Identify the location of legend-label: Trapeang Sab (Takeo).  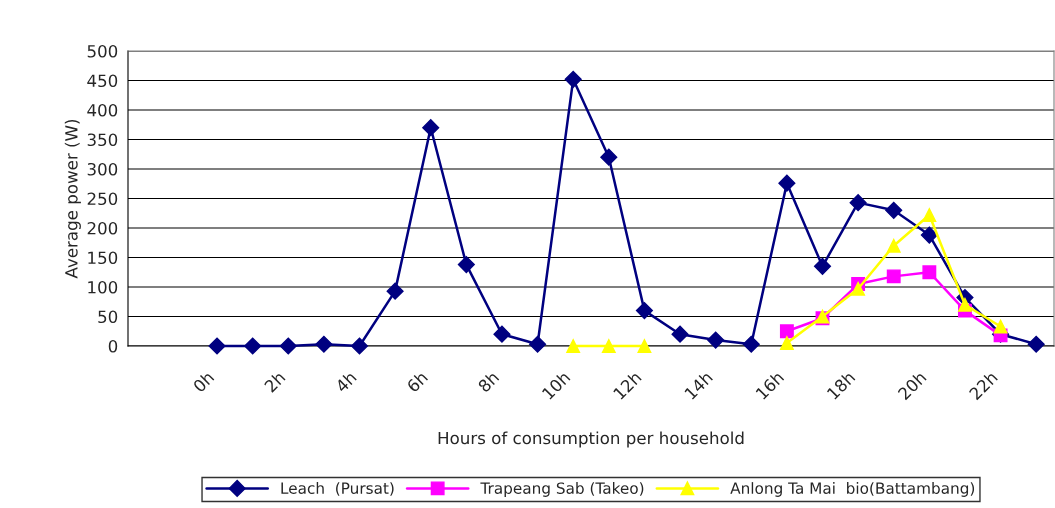
(562, 489).